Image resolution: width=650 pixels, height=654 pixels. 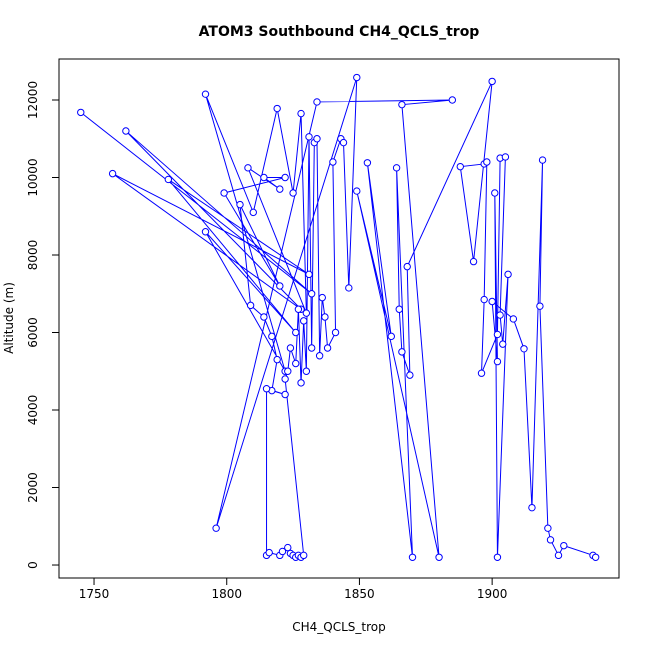 What do you see at coordinates (33, 487) in the screenshot?
I see `y-tick-label: 2000` at bounding box center [33, 487].